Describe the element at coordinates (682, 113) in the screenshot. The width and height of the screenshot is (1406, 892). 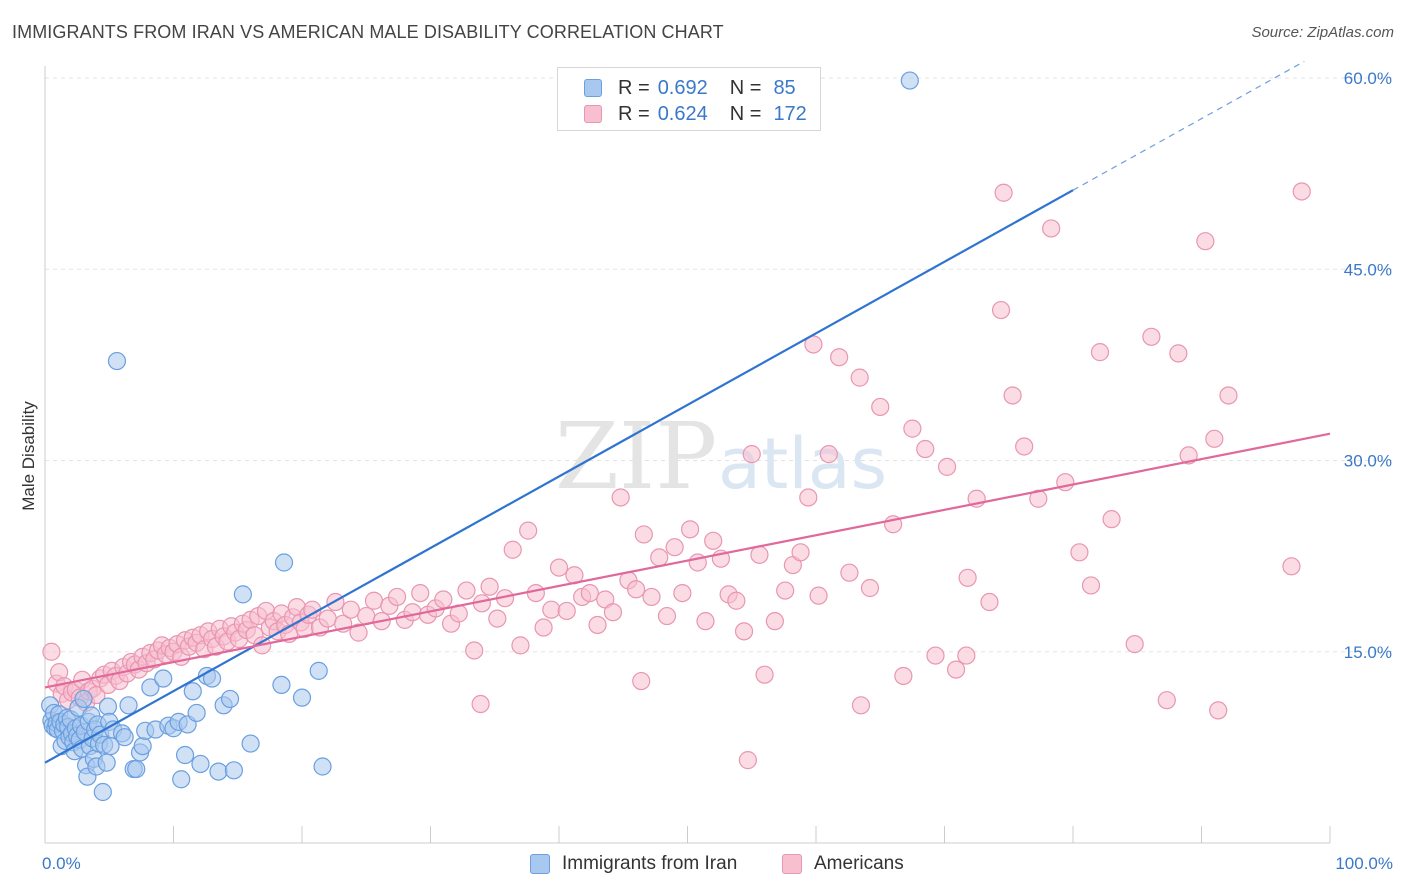
I see `legend-r-value: 0.624` at that location.